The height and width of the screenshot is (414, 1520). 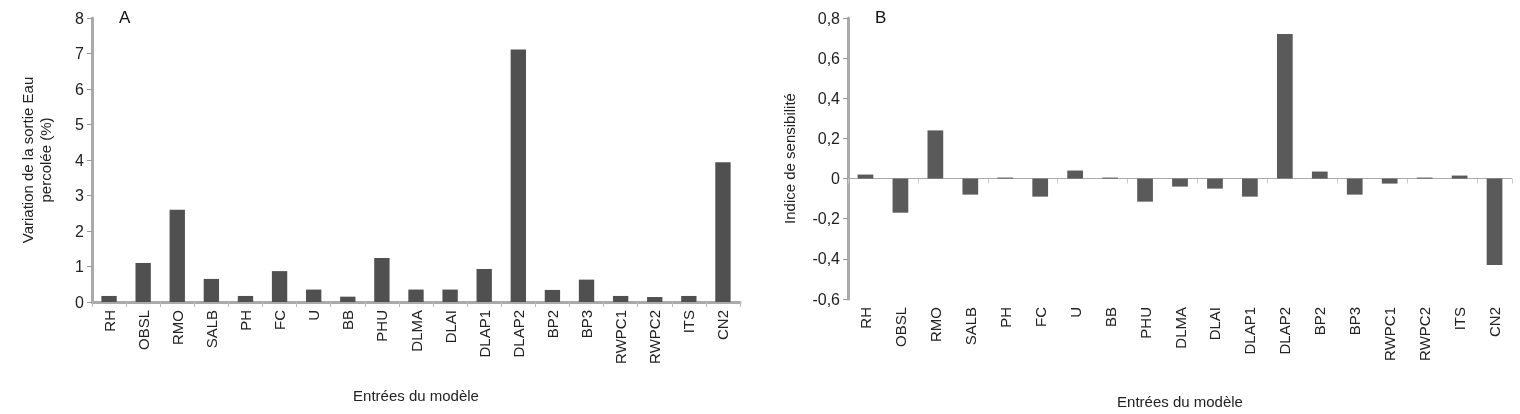 I want to click on y-tick-label: 0,4, so click(x=829, y=98).